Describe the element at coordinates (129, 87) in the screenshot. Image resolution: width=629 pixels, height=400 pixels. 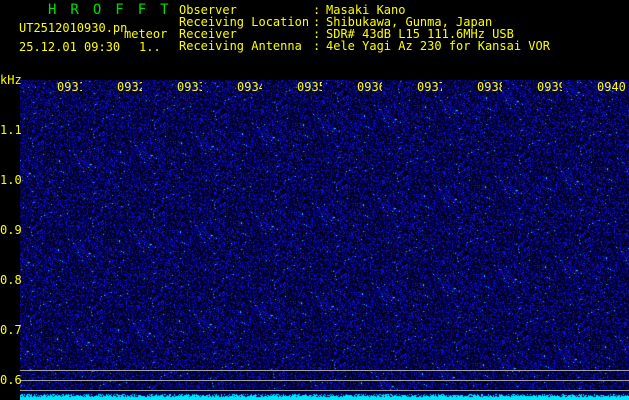
I see `time-tick-label: 0932` at that location.